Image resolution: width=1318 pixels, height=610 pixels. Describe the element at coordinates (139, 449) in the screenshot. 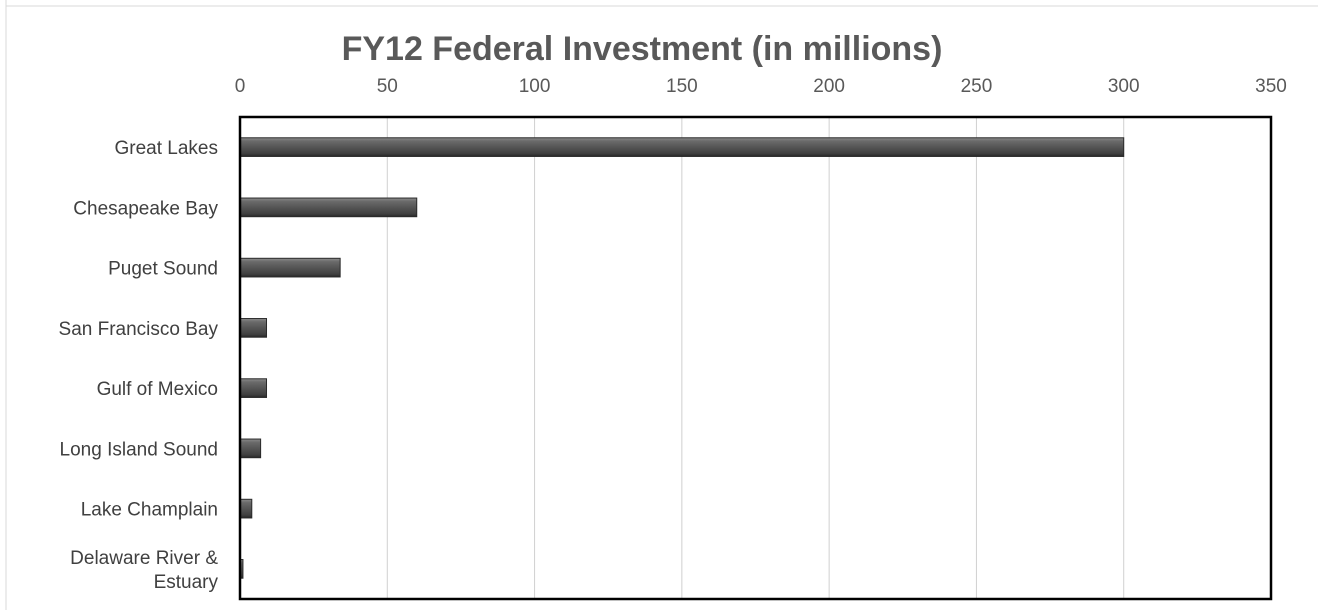

I see `category-label: Long Island Sound` at that location.